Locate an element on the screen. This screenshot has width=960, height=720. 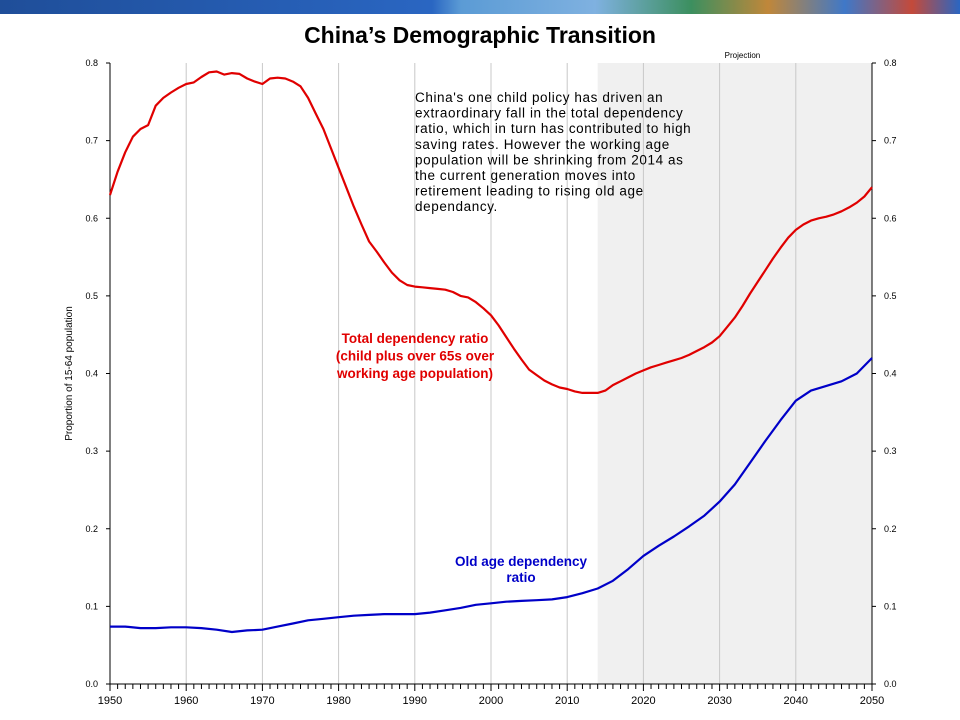
total-dependency-label: (child plus over 65s over is located at coordinates (415, 356).